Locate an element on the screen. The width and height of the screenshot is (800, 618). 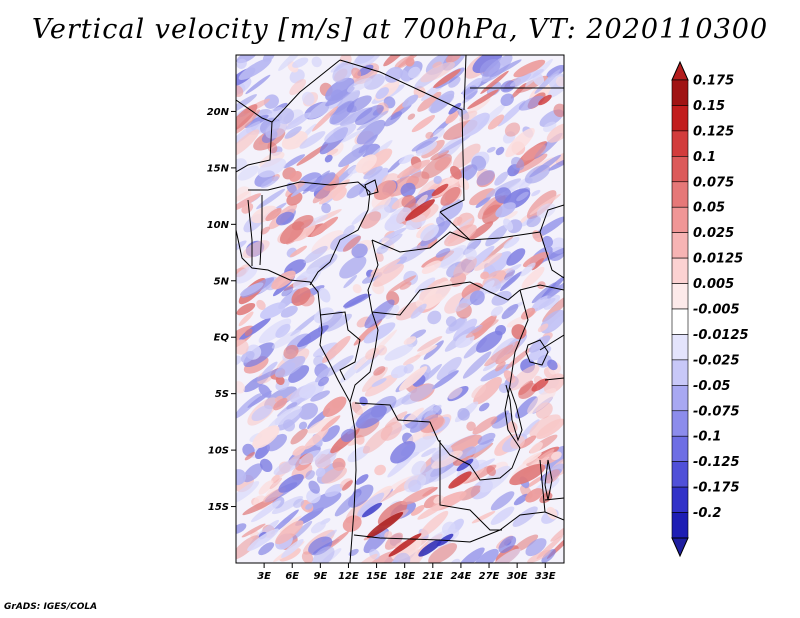
colorbar-label: -0.1 is located at coordinates (707, 437).